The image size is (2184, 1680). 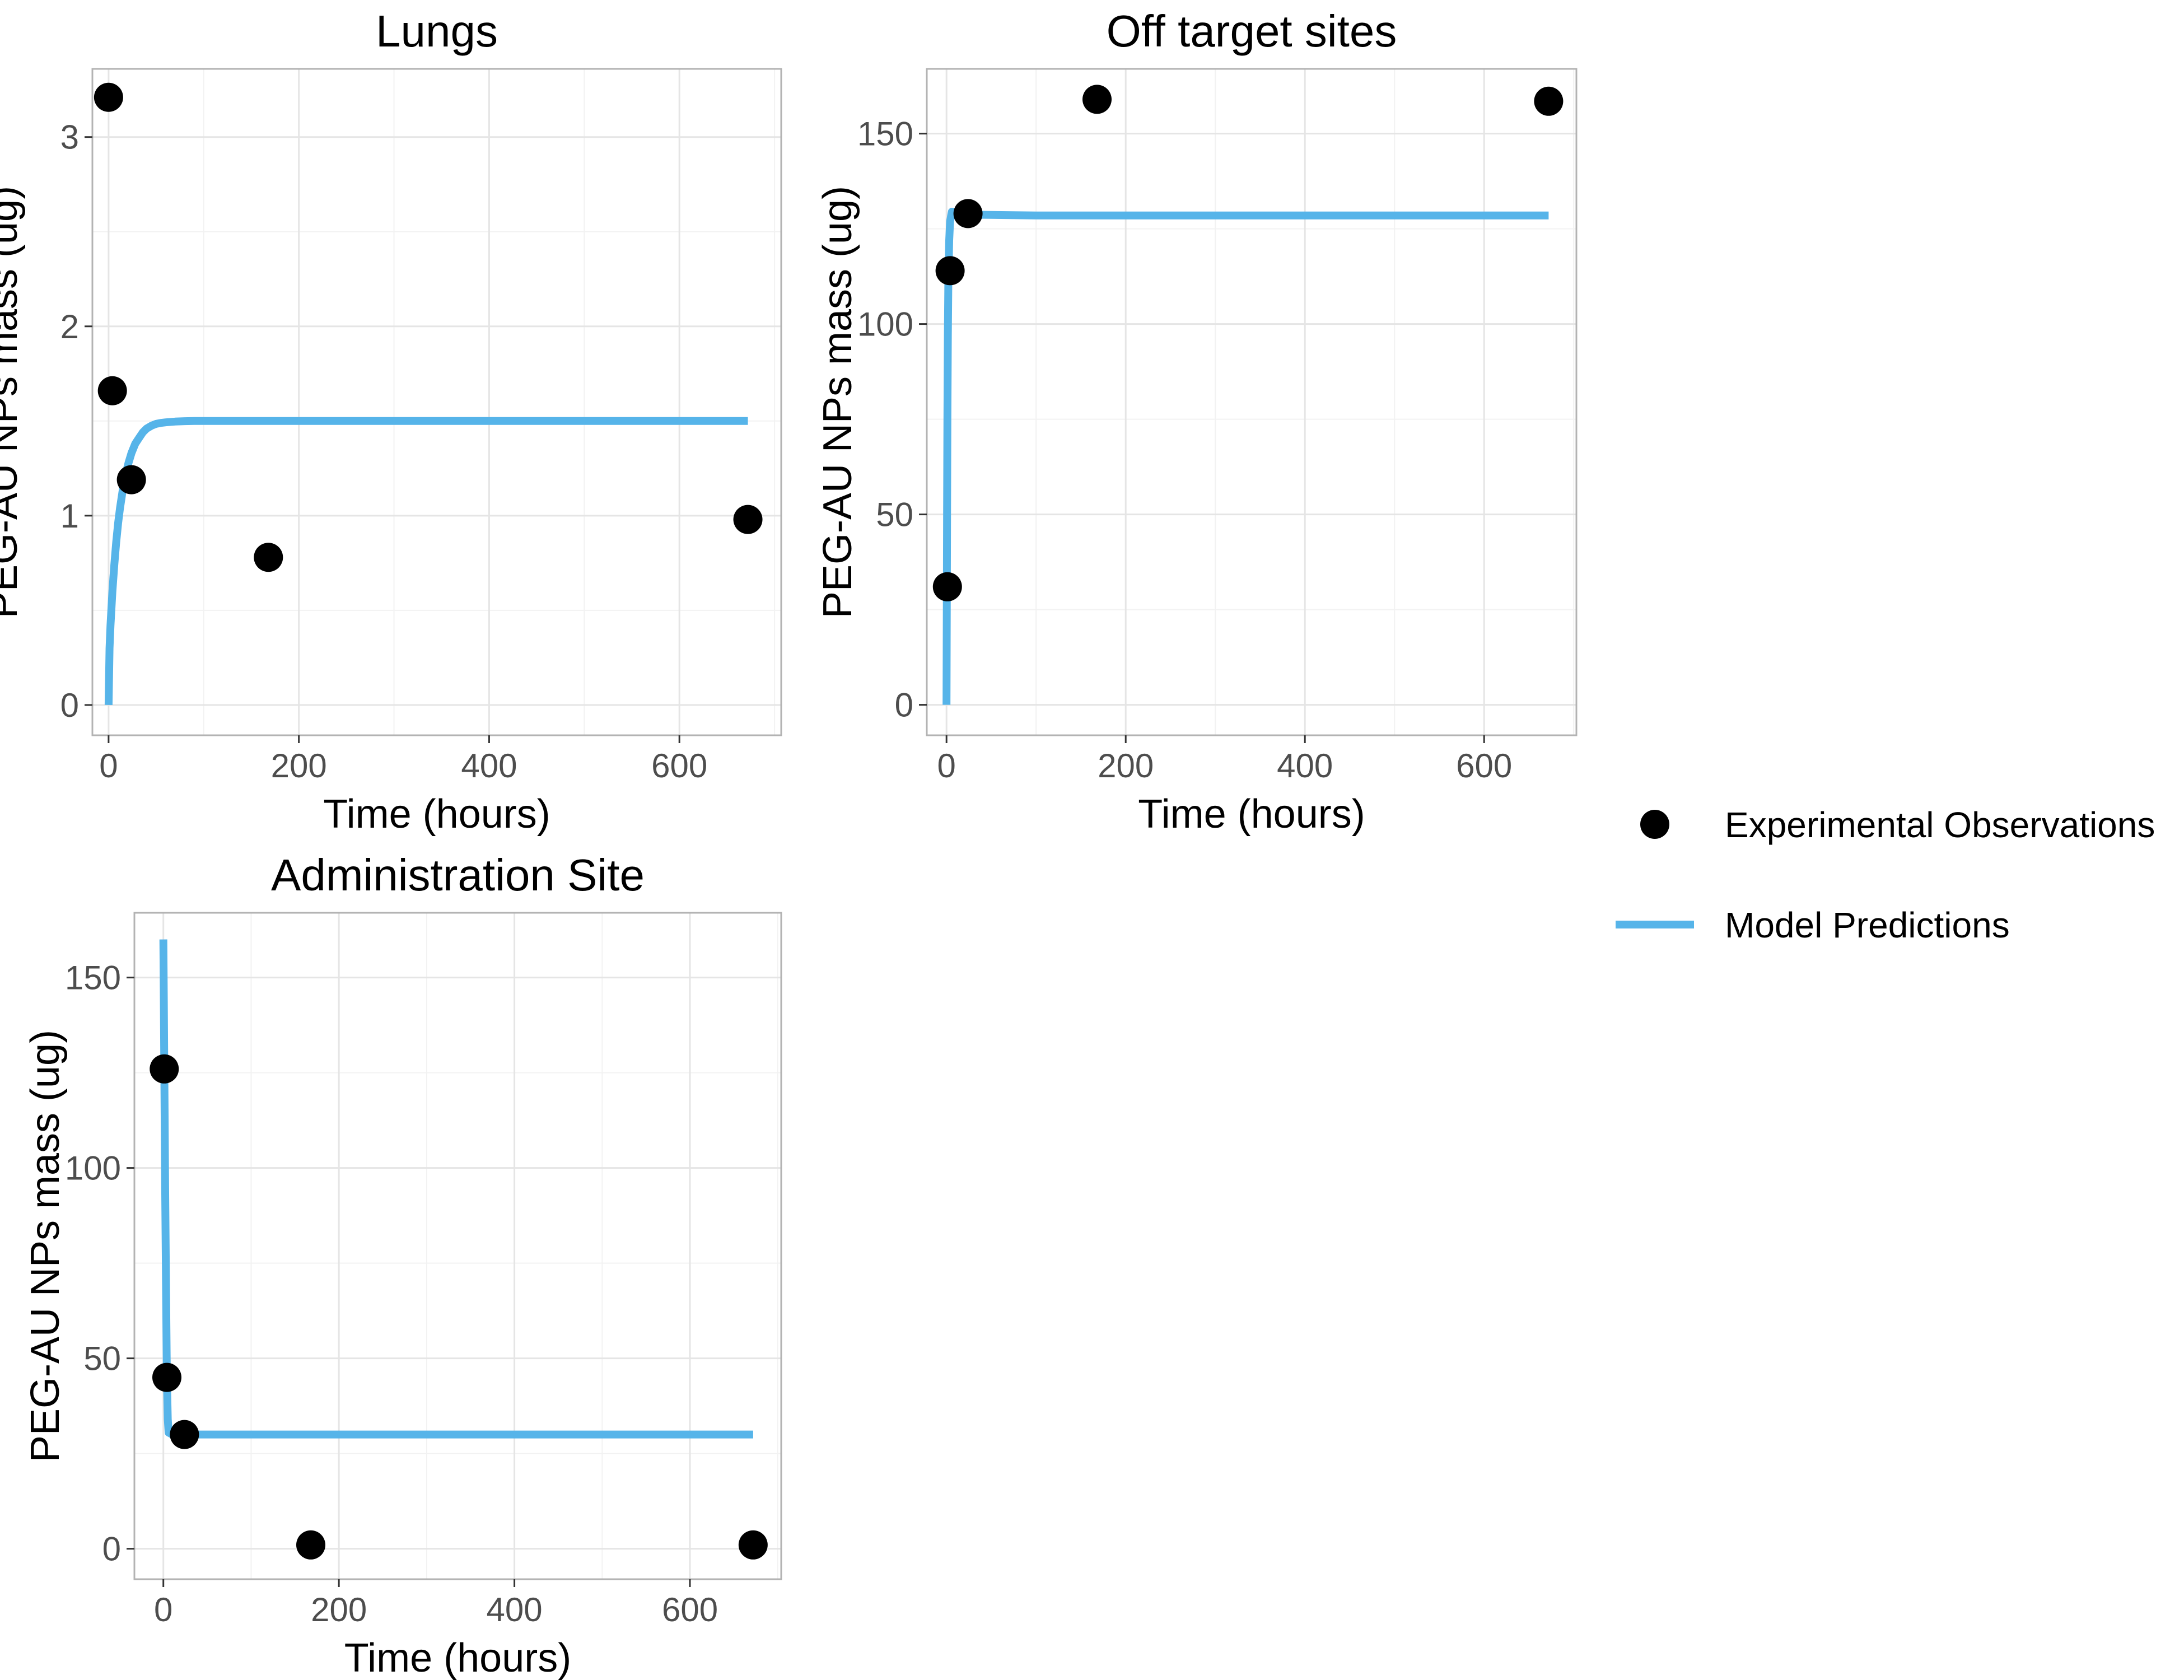 What do you see at coordinates (13, 402) in the screenshot?
I see `lungs-y-axis-title: PEG-AU NPs mass (ug)` at bounding box center [13, 402].